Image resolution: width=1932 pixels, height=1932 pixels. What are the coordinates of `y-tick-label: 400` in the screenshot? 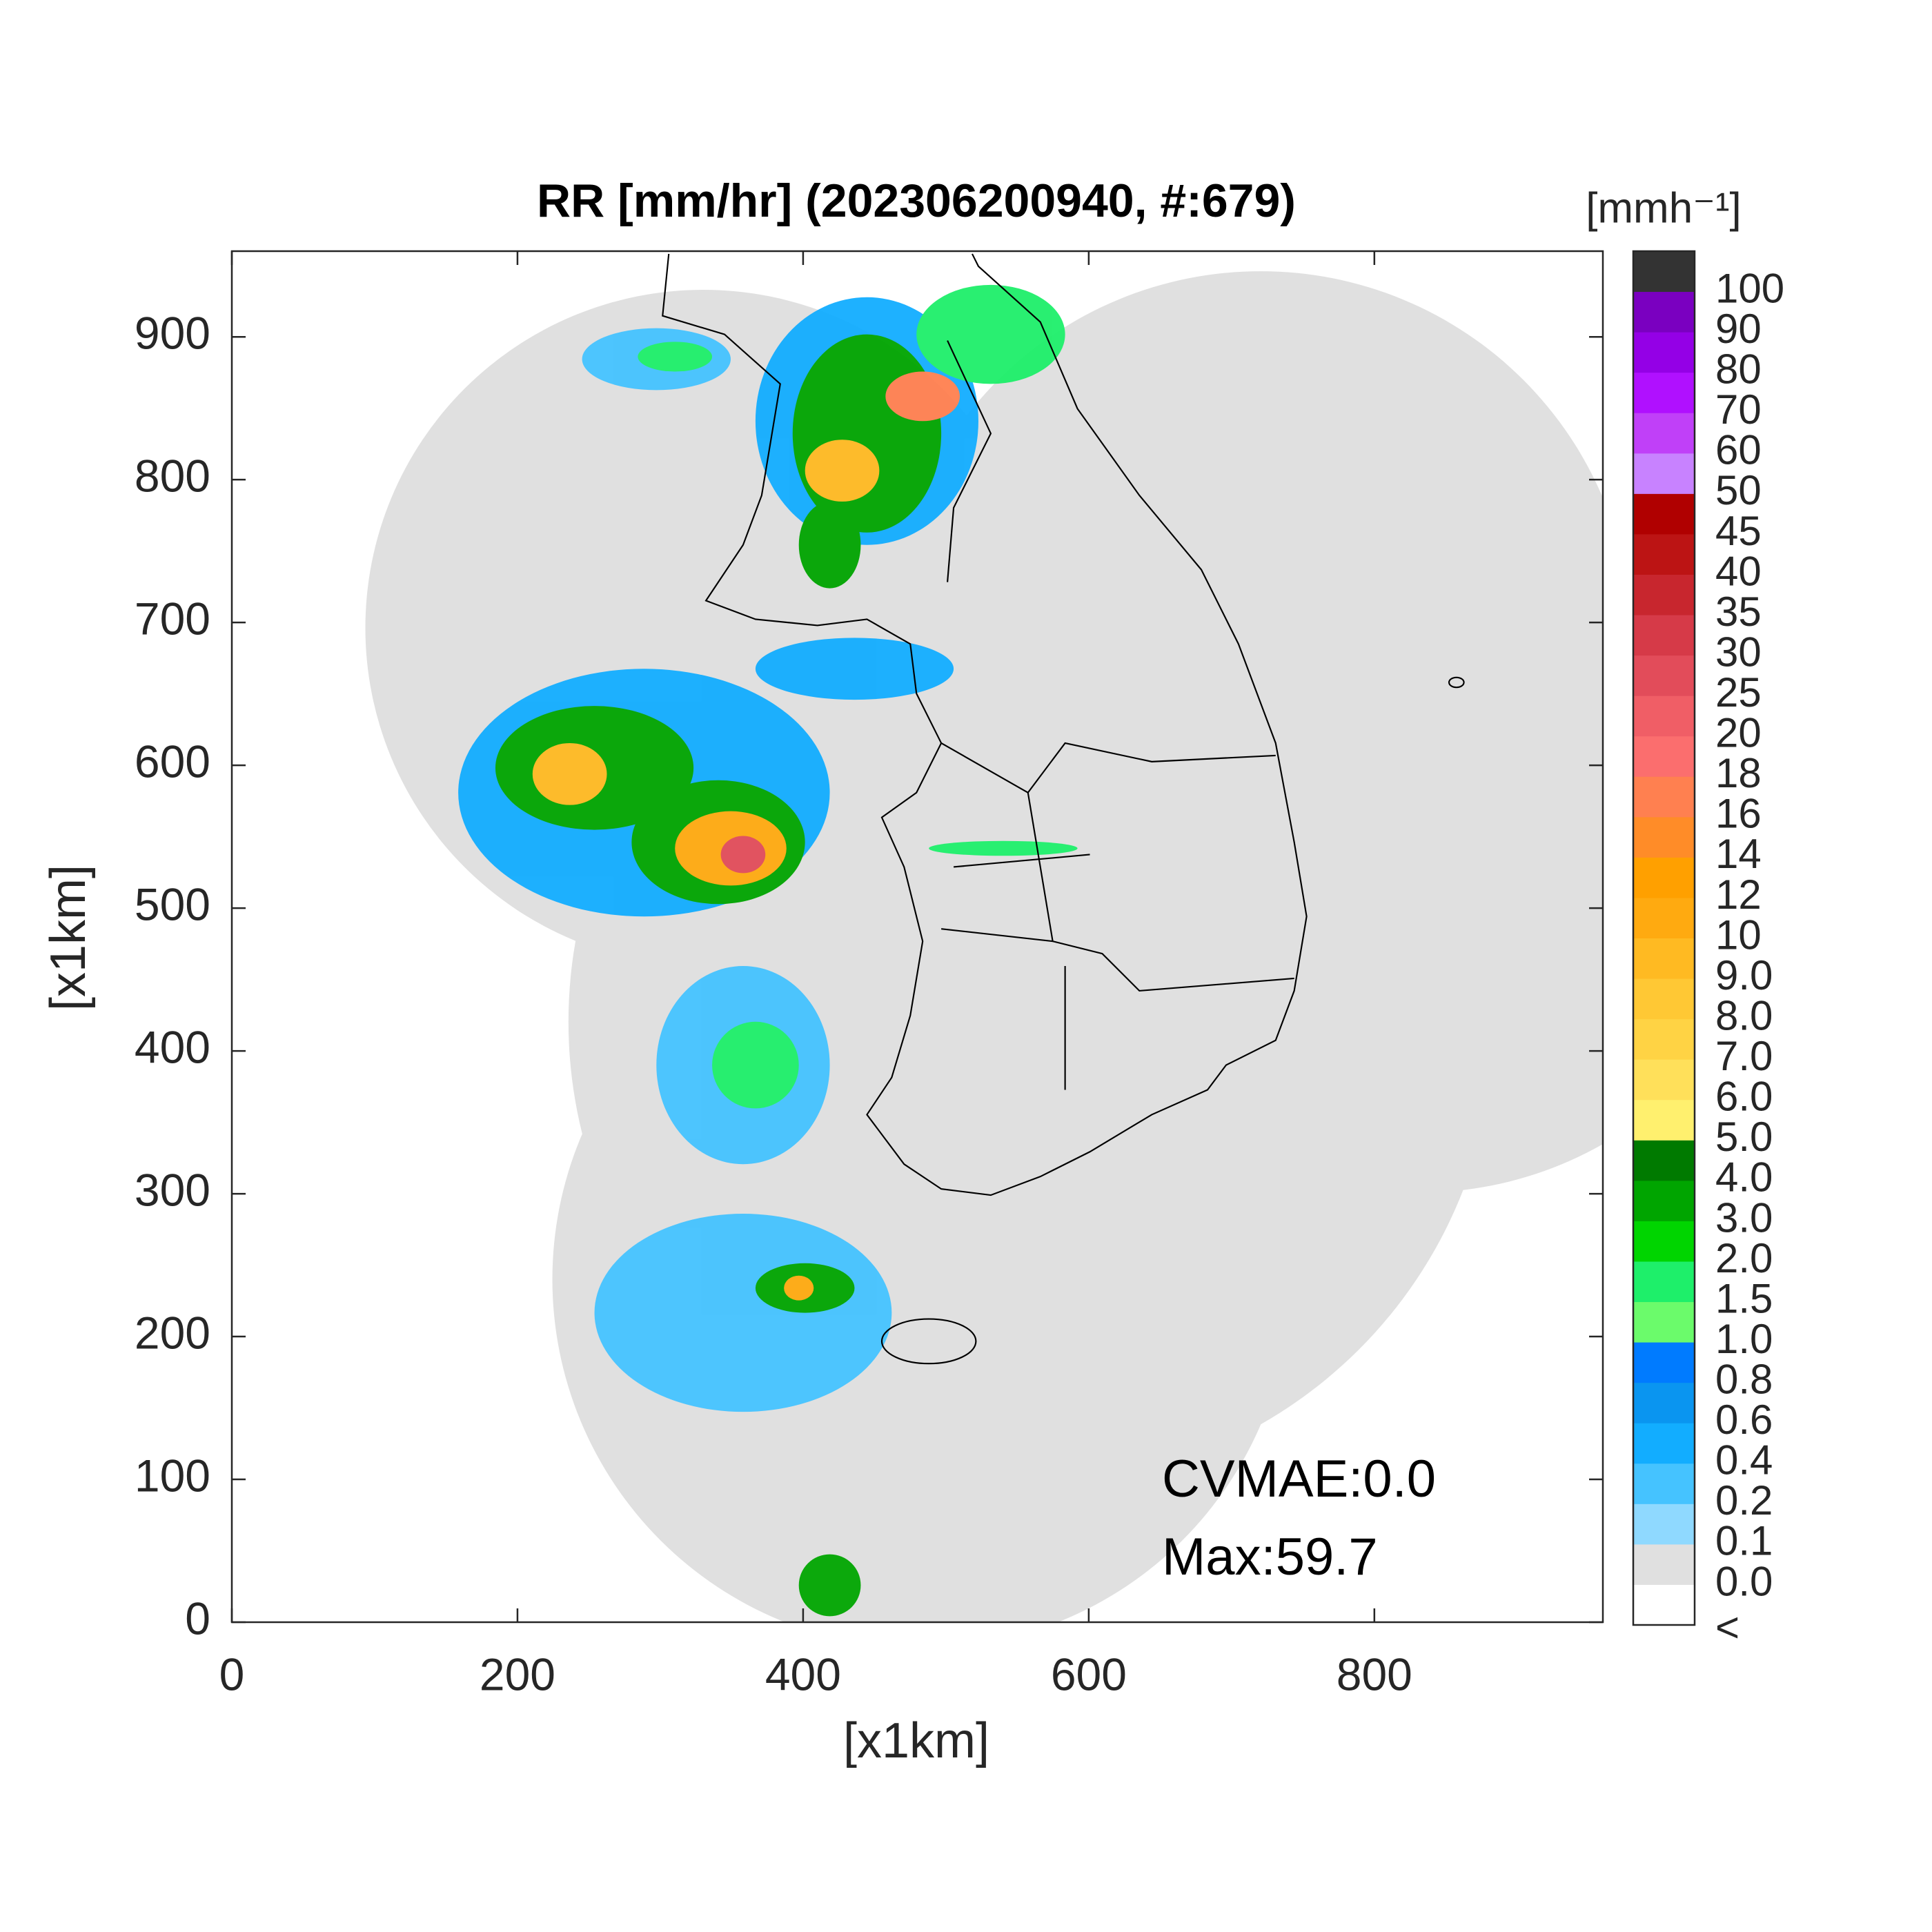 It's located at (172, 1047).